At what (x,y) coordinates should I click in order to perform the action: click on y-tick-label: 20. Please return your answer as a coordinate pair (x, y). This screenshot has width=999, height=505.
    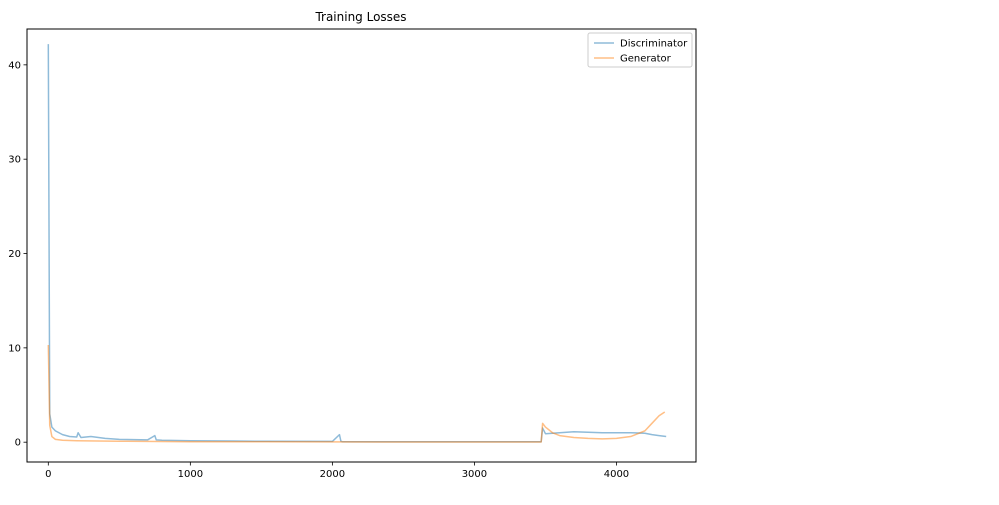
    Looking at the image, I should click on (14, 254).